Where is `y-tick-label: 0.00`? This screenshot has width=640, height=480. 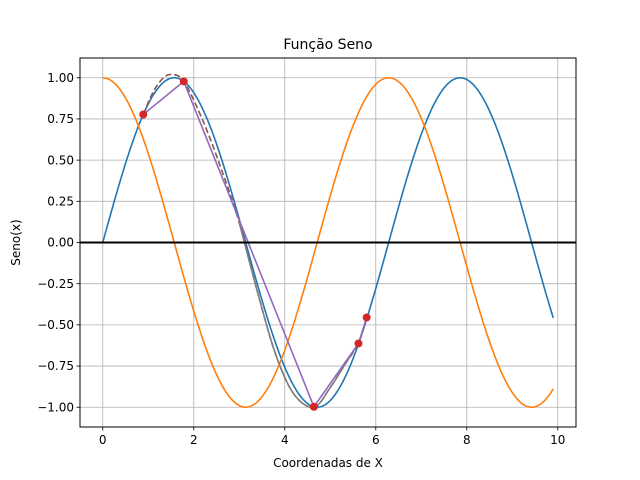
y-tick-label: 0.00 is located at coordinates (60, 243).